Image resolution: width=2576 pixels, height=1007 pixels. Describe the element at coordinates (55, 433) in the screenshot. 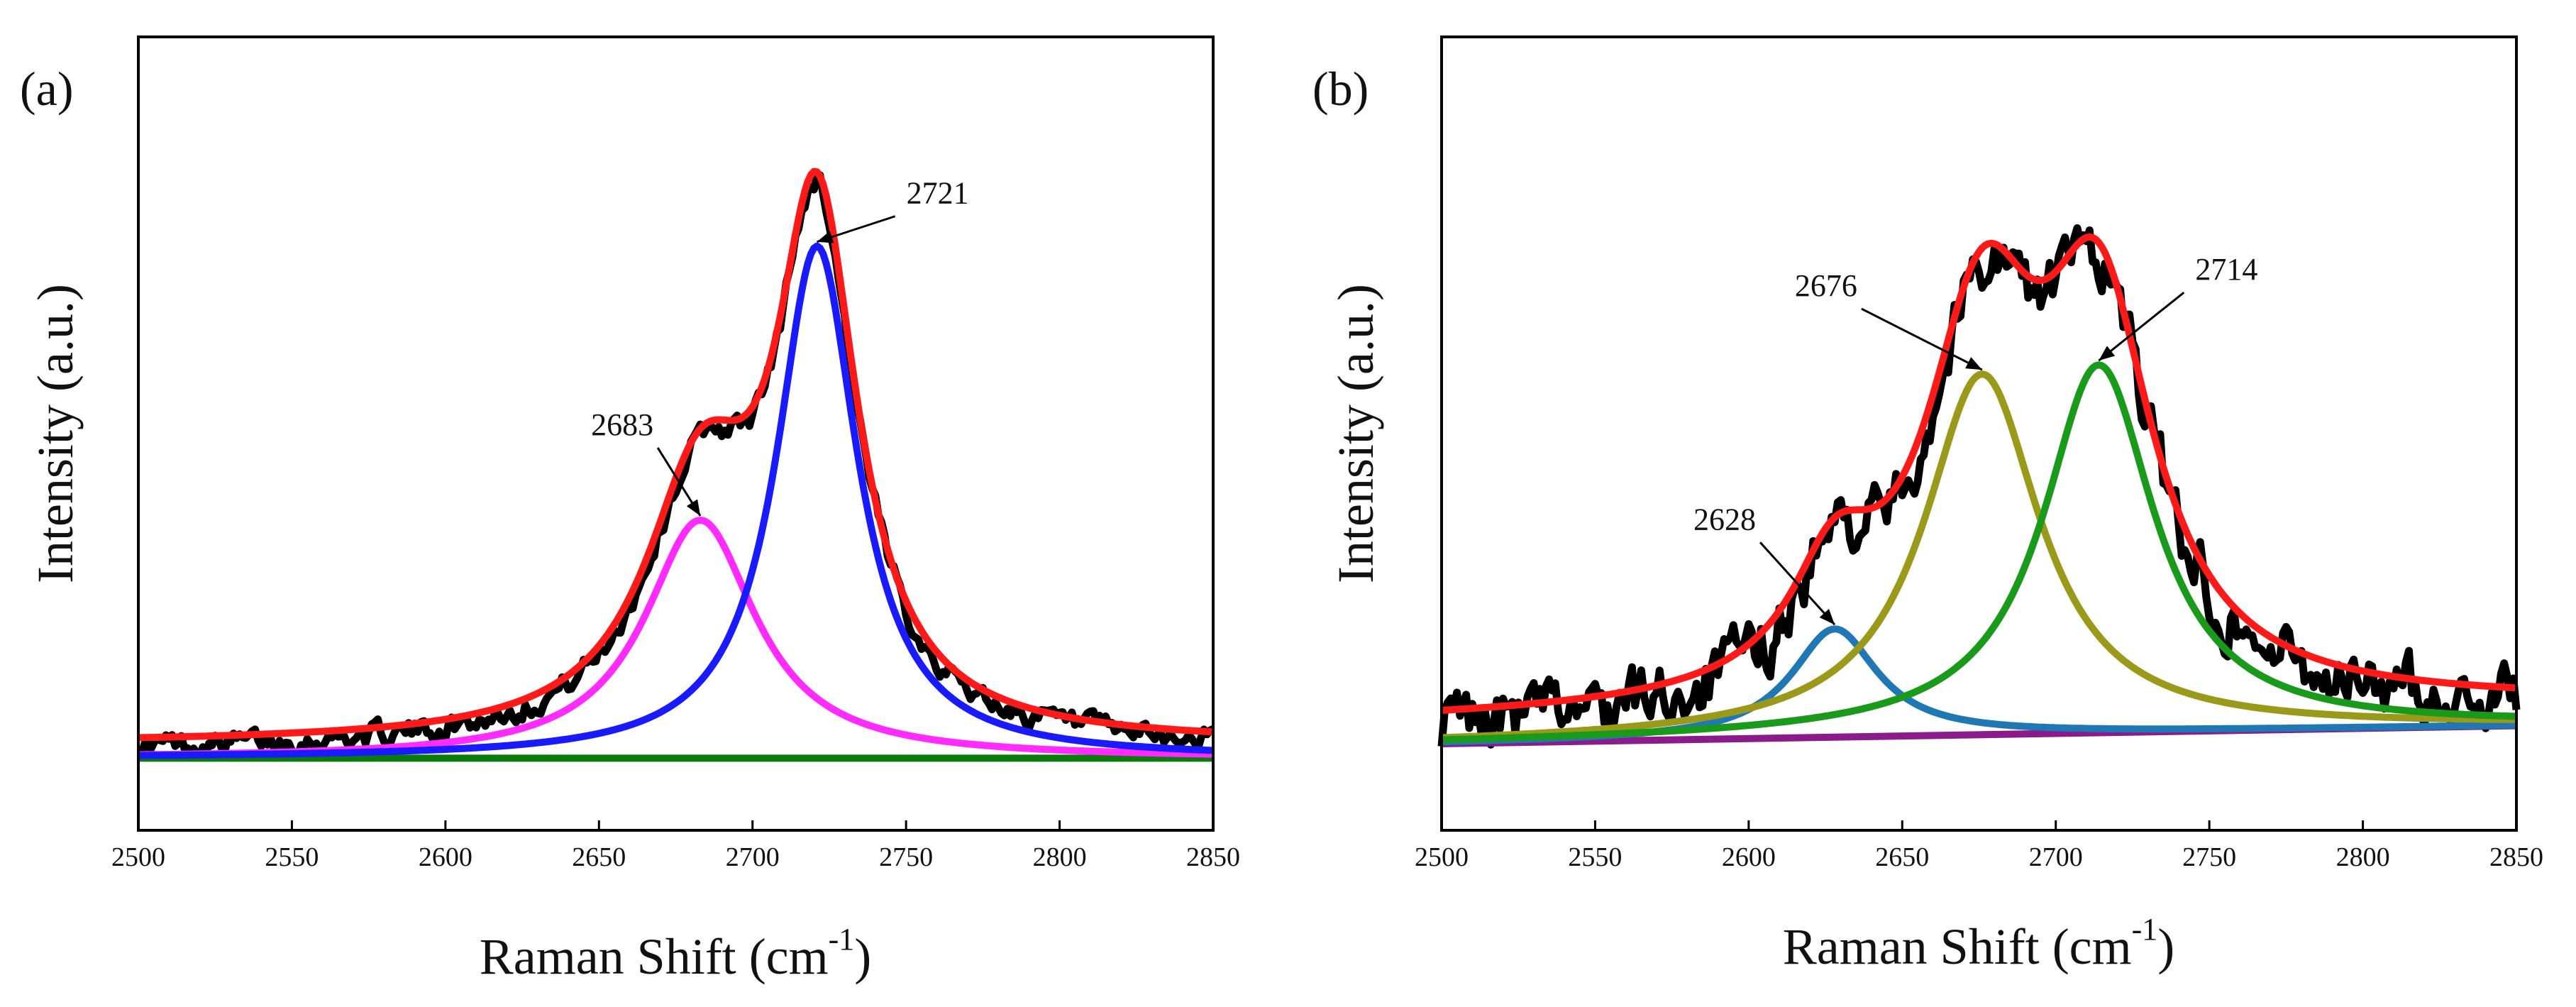

I see `panel-a-y-axis-label: Intensity (a.u.)` at that location.